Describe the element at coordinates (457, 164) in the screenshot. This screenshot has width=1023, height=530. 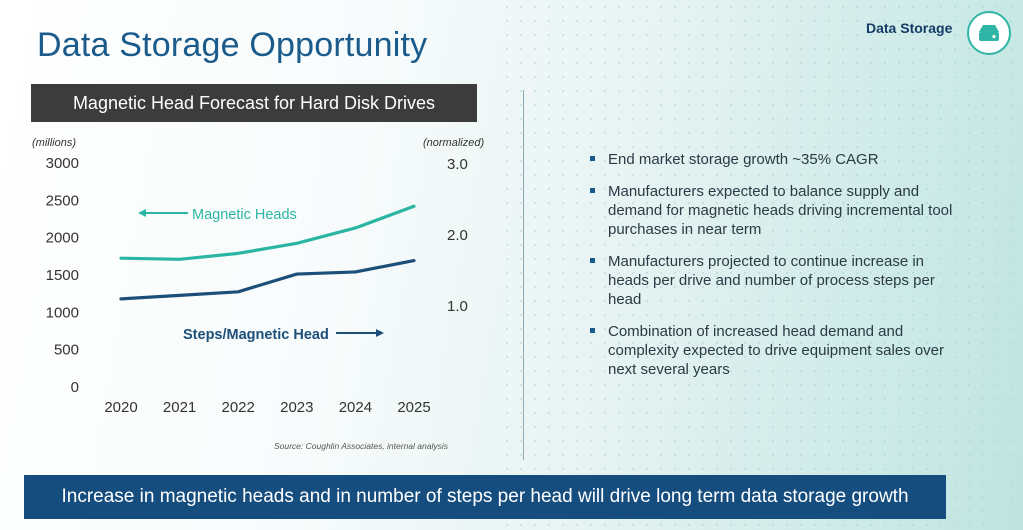
I see `y-right-tick-label: 3.0` at that location.